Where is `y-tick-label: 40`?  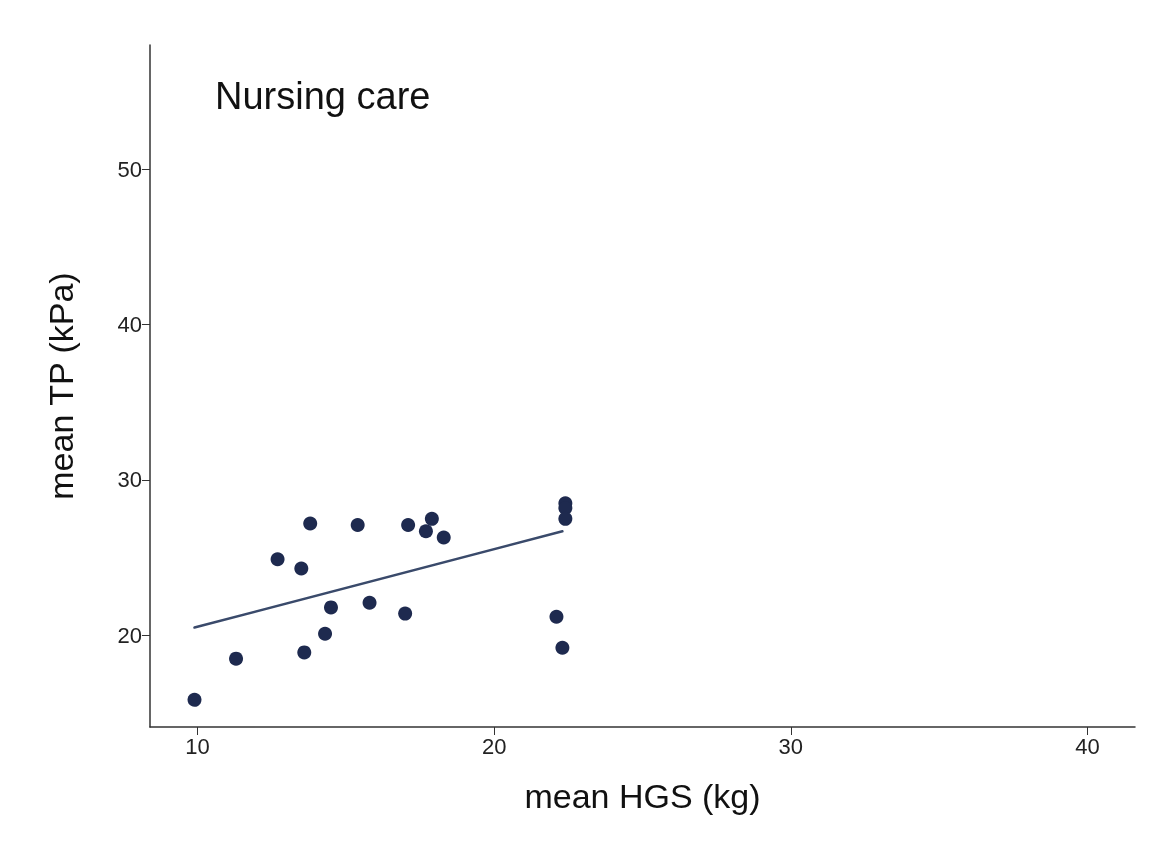 y-tick-label: 40 is located at coordinates (129, 325).